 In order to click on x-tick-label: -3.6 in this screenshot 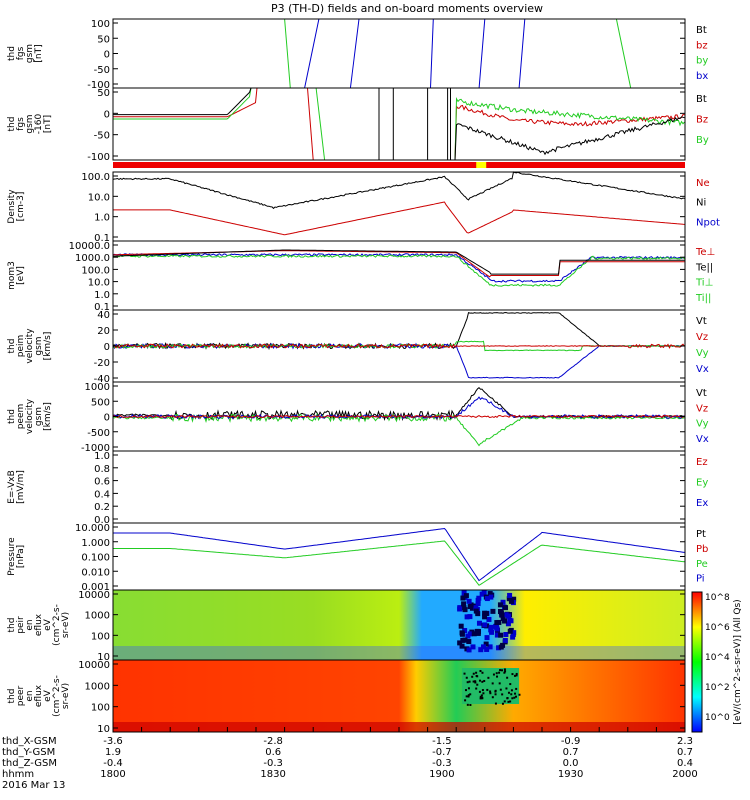, I will do `click(113, 741)`.